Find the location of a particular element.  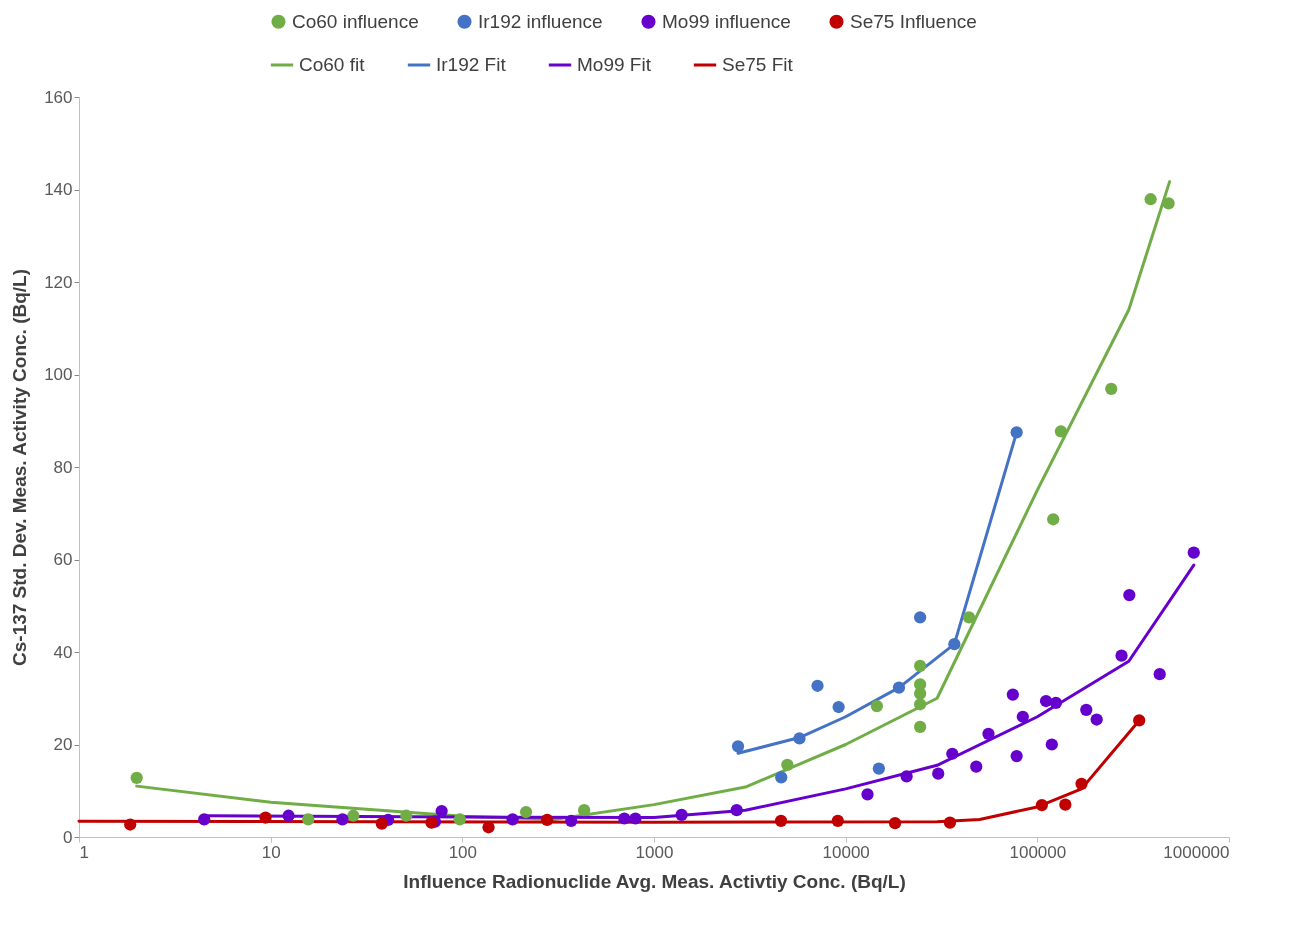

legend-label: Co60 fit is located at coordinates (332, 64).